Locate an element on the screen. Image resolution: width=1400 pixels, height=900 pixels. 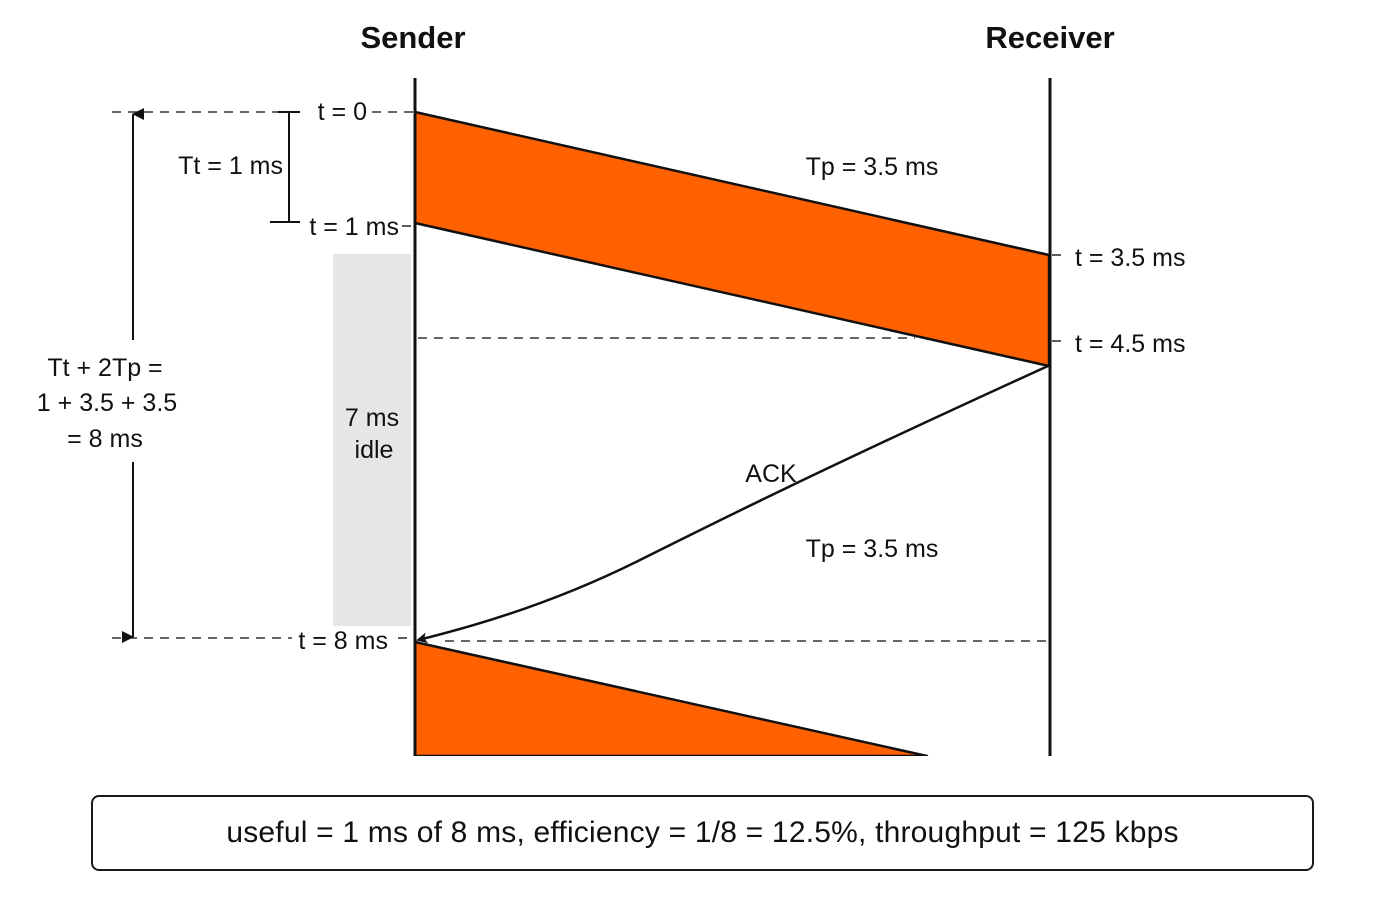
tp-forward-label: Tp = 3.5 ms is located at coordinates (872, 167).